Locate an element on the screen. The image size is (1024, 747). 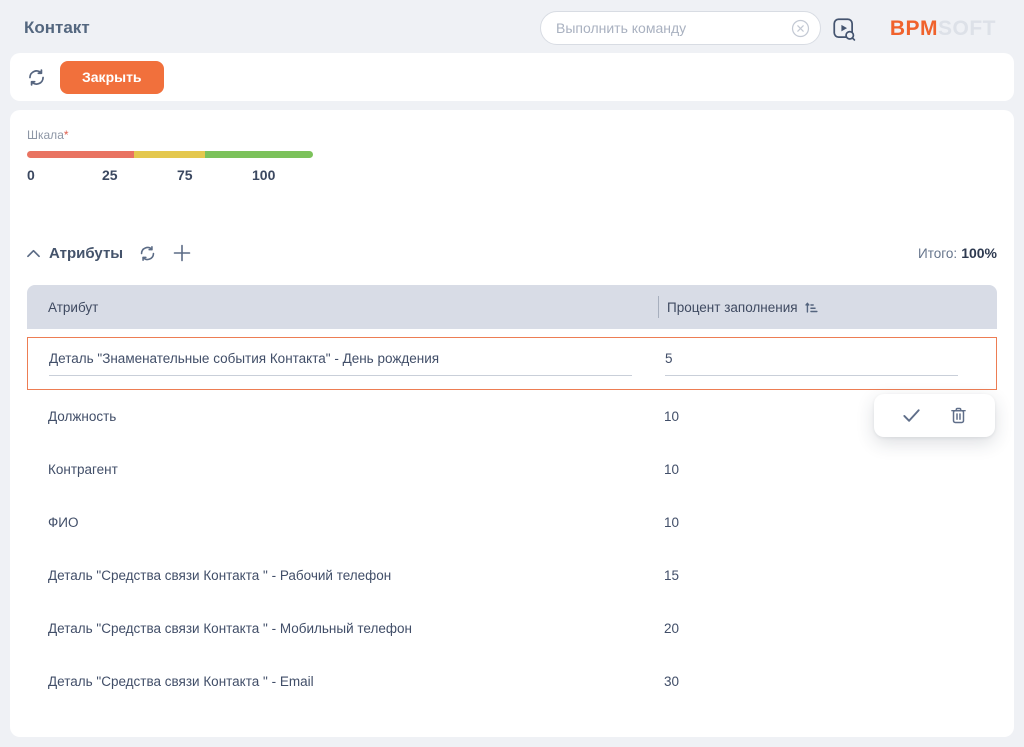
scale-label: Шкала* is located at coordinates (48, 135).